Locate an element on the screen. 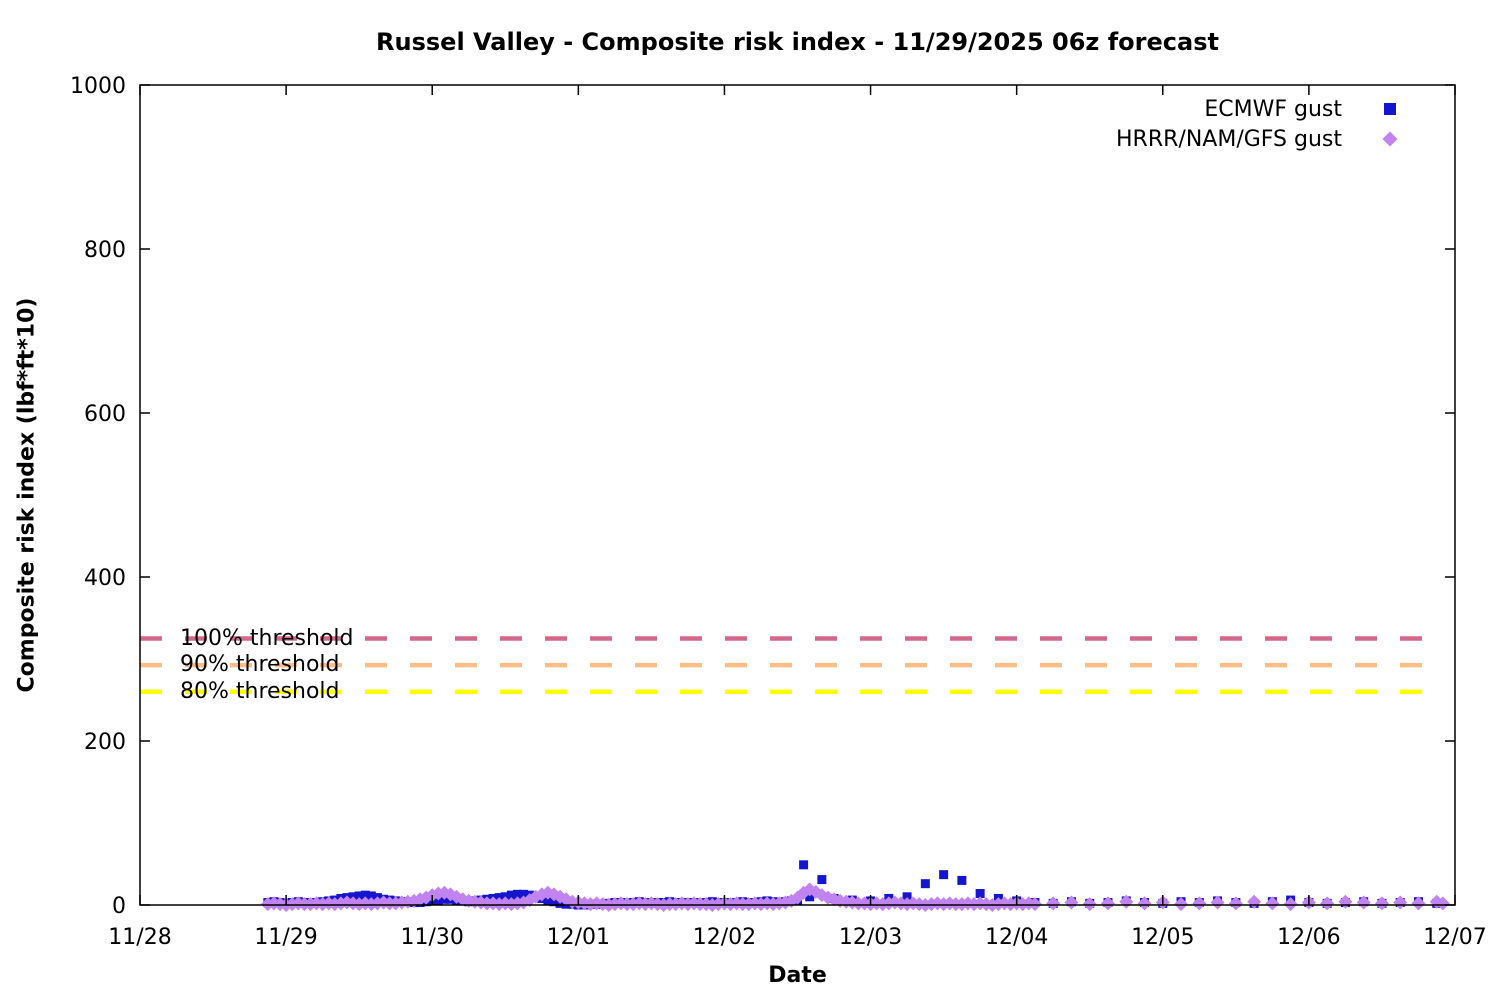  x-tick-label: 11/30 is located at coordinates (432, 937).